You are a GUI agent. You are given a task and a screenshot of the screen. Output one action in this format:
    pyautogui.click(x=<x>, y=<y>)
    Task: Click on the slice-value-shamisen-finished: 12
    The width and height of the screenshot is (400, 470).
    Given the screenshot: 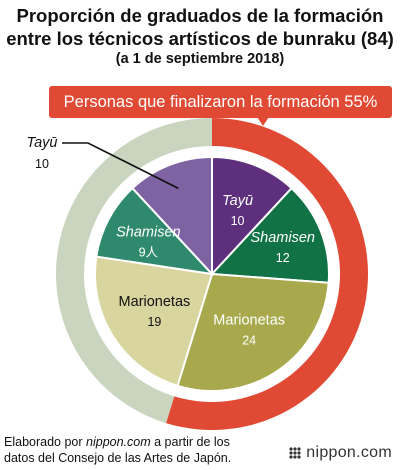 What is the action you would take?
    pyautogui.click(x=283, y=258)
    